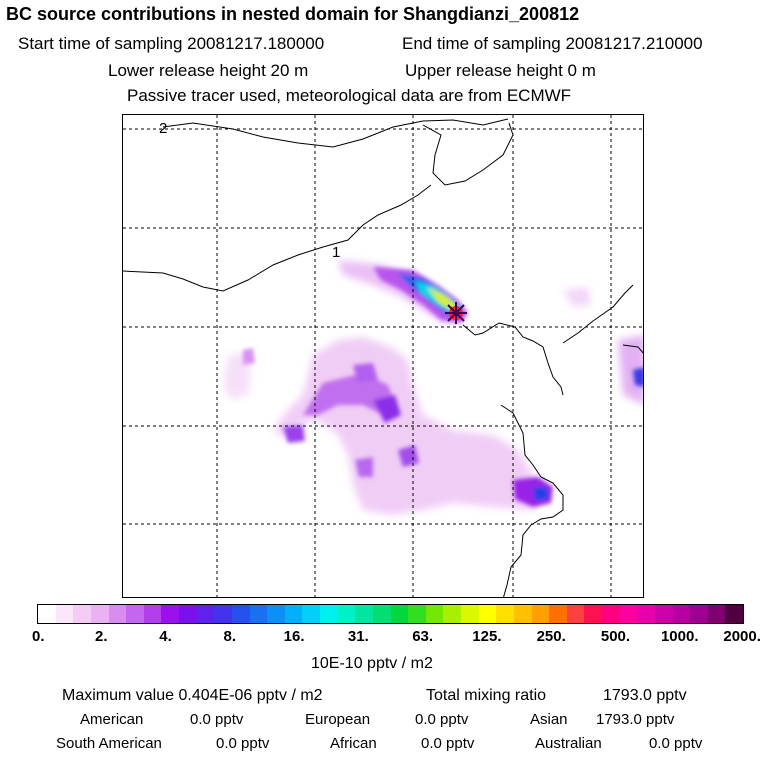 Image resolution: width=768 pixels, height=768 pixels. I want to click on total-mixing-ratio-value: 1793.0 pptv, so click(645, 695).